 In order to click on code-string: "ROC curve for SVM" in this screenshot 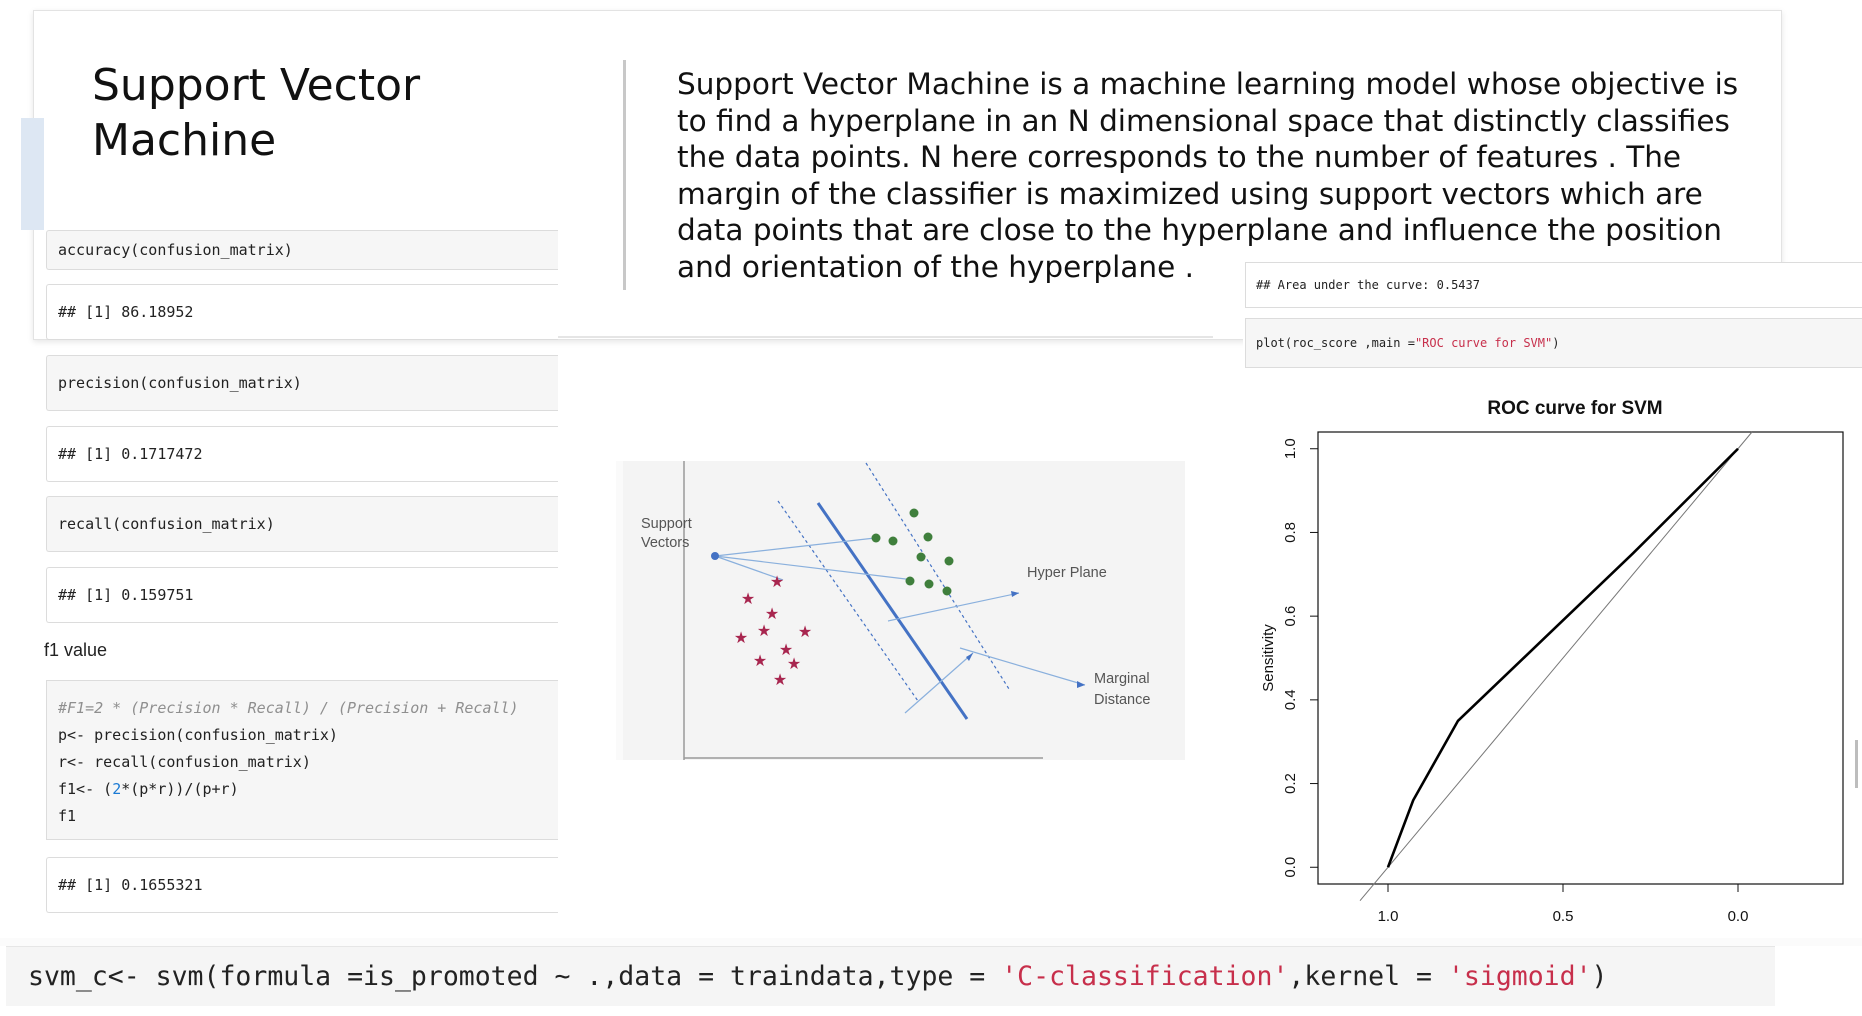, I will do `click(1483, 343)`.